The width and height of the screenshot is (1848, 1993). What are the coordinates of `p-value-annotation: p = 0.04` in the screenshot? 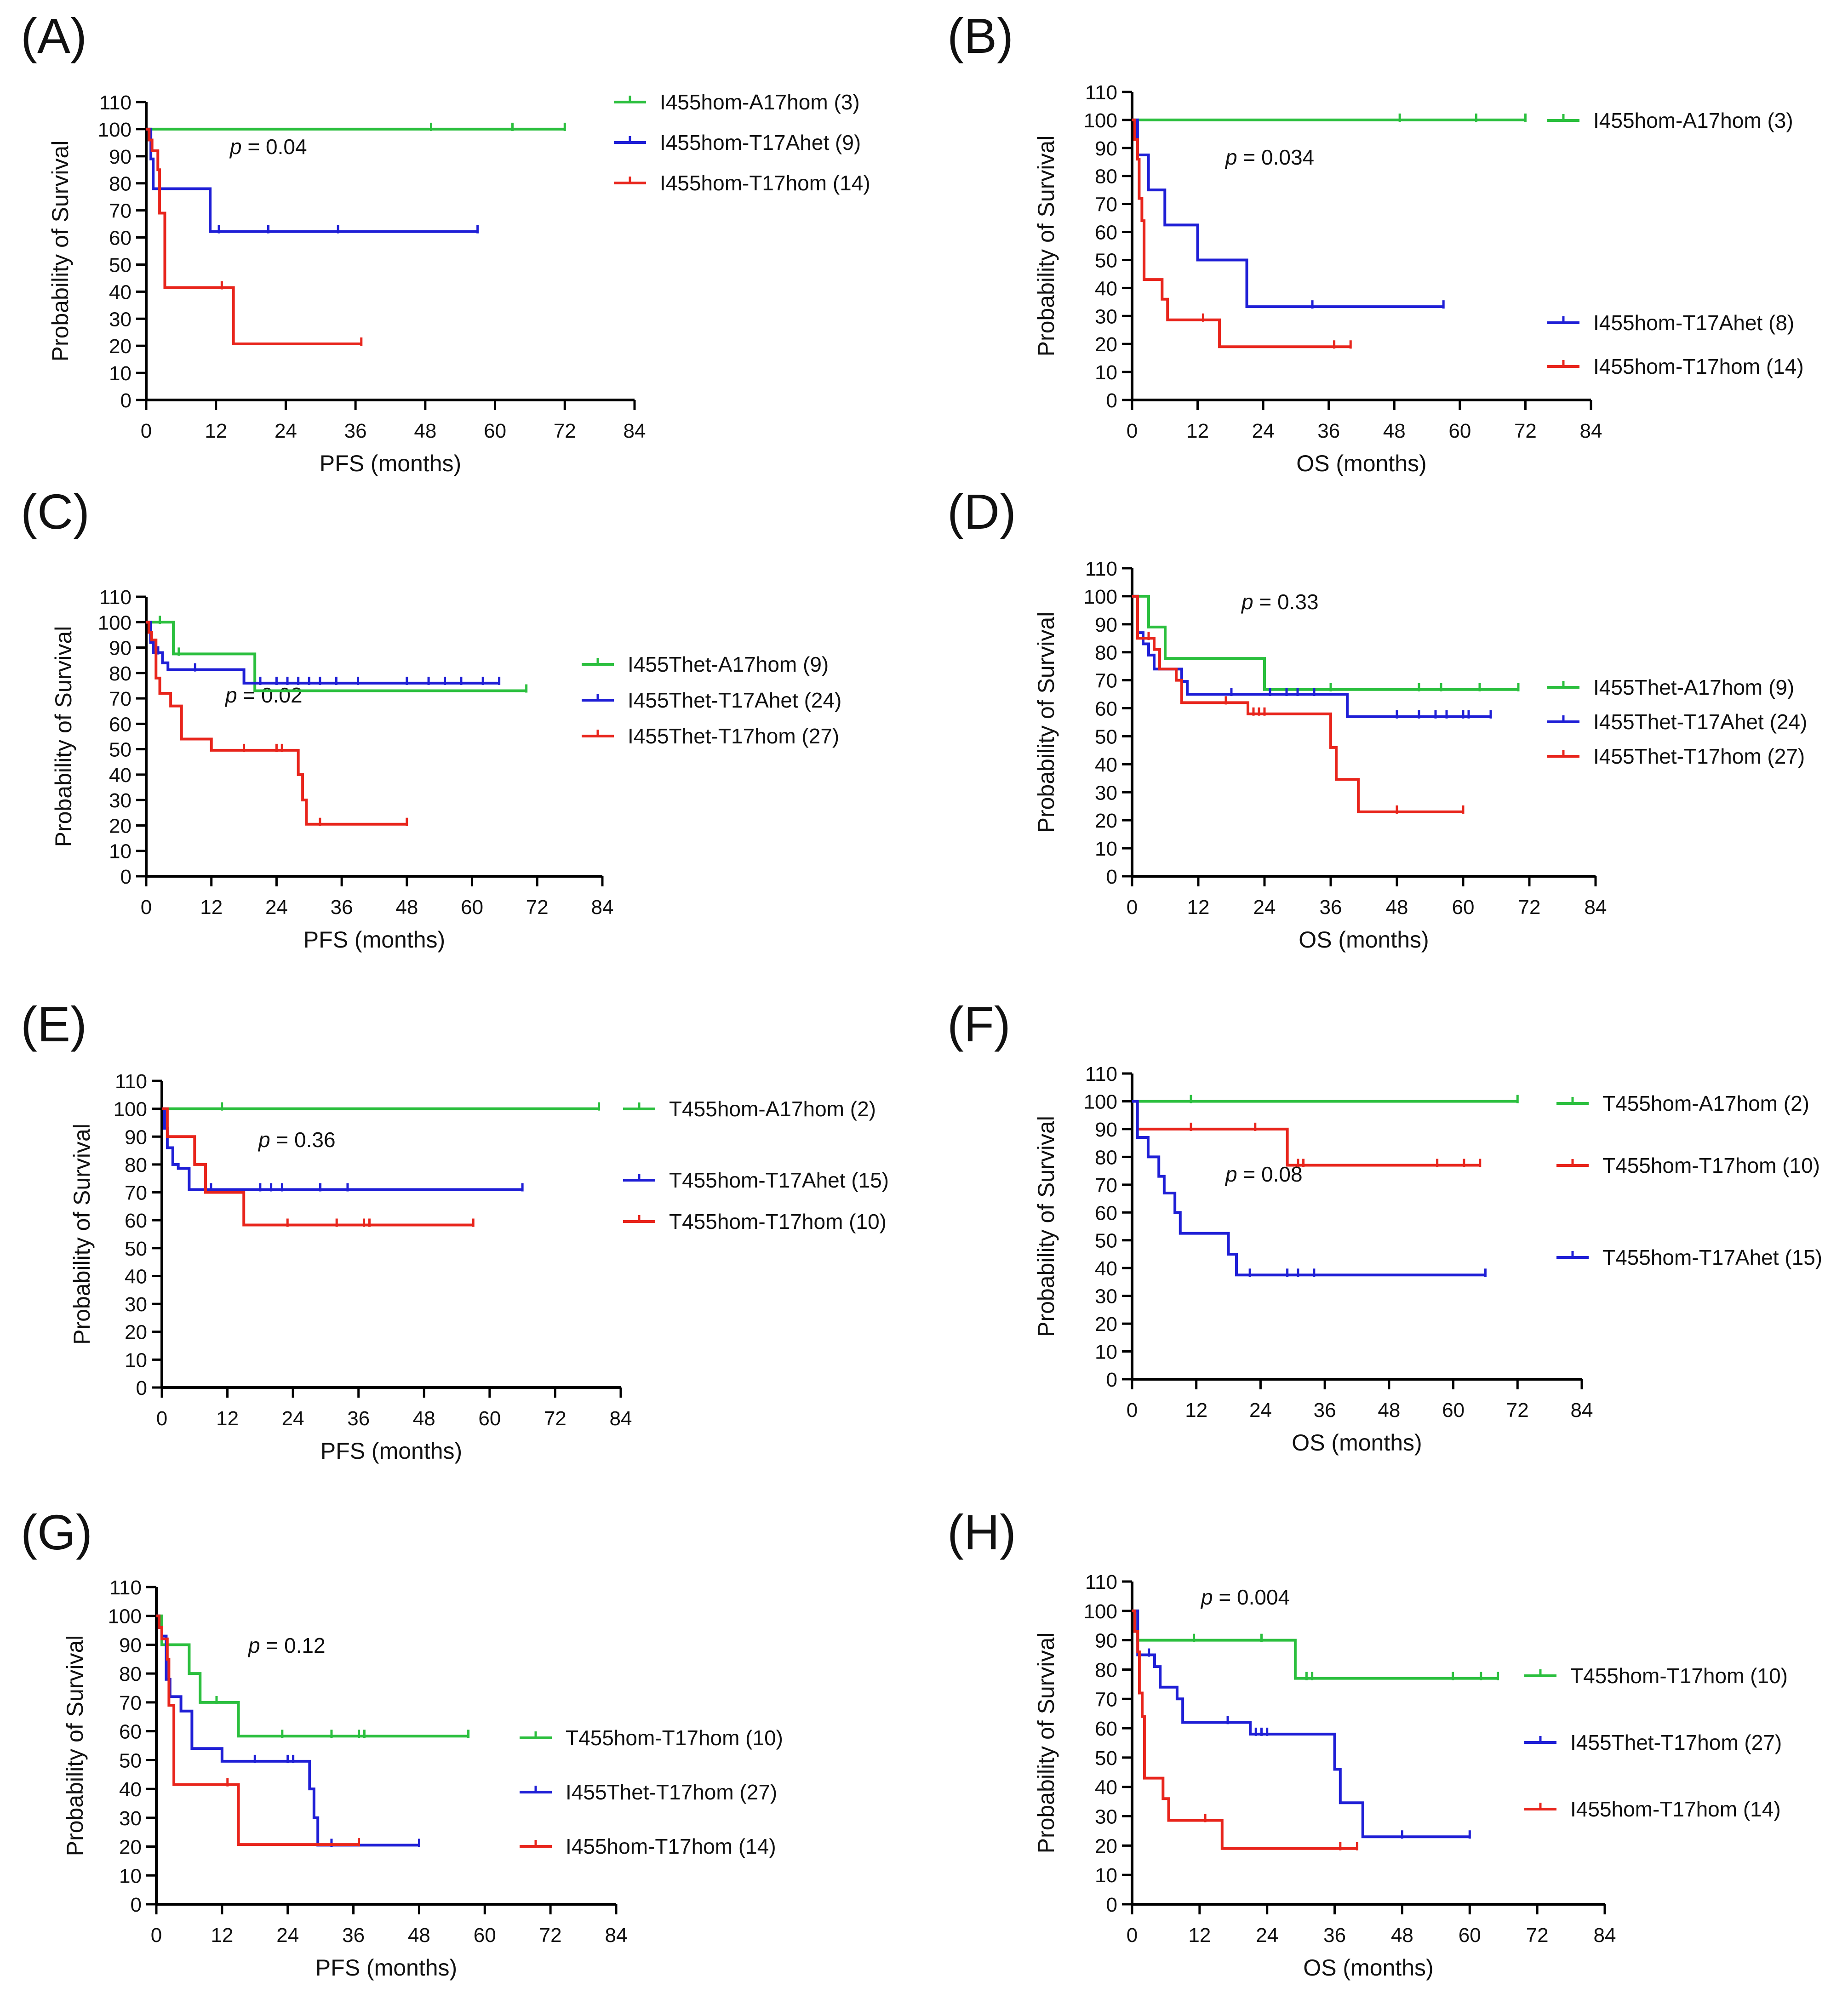 It's located at (268, 147).